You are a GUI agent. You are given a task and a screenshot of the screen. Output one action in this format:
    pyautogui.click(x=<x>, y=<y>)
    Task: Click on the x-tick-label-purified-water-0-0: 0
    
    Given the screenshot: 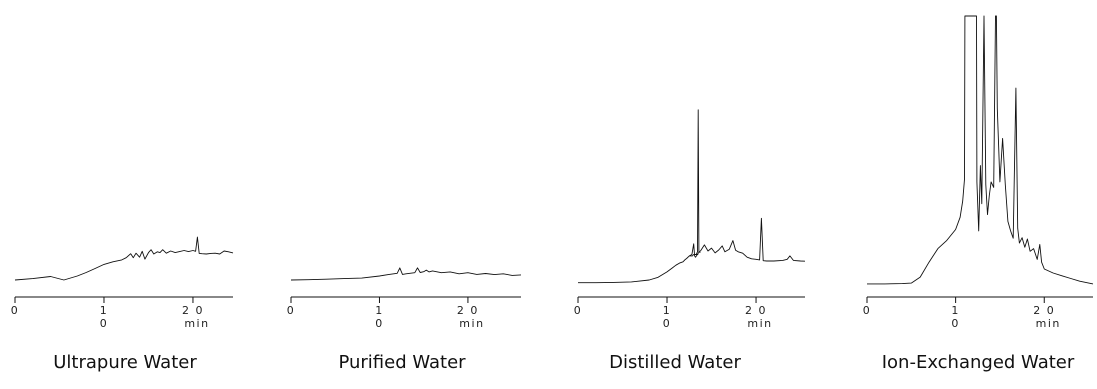 What is the action you would take?
    pyautogui.click(x=291, y=310)
    